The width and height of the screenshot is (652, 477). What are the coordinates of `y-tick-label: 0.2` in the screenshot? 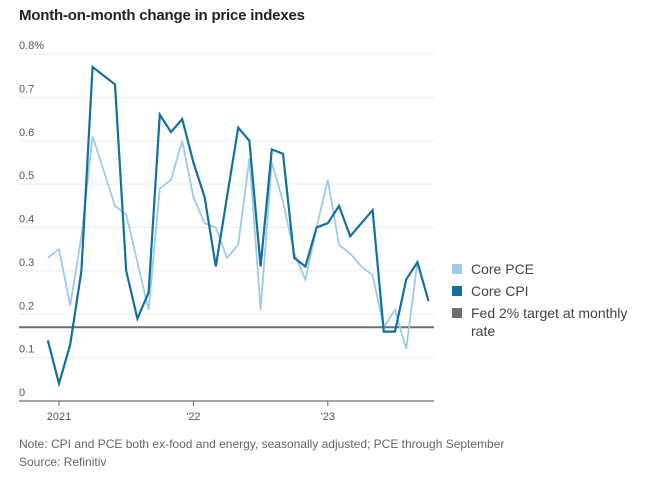 It's located at (26, 306).